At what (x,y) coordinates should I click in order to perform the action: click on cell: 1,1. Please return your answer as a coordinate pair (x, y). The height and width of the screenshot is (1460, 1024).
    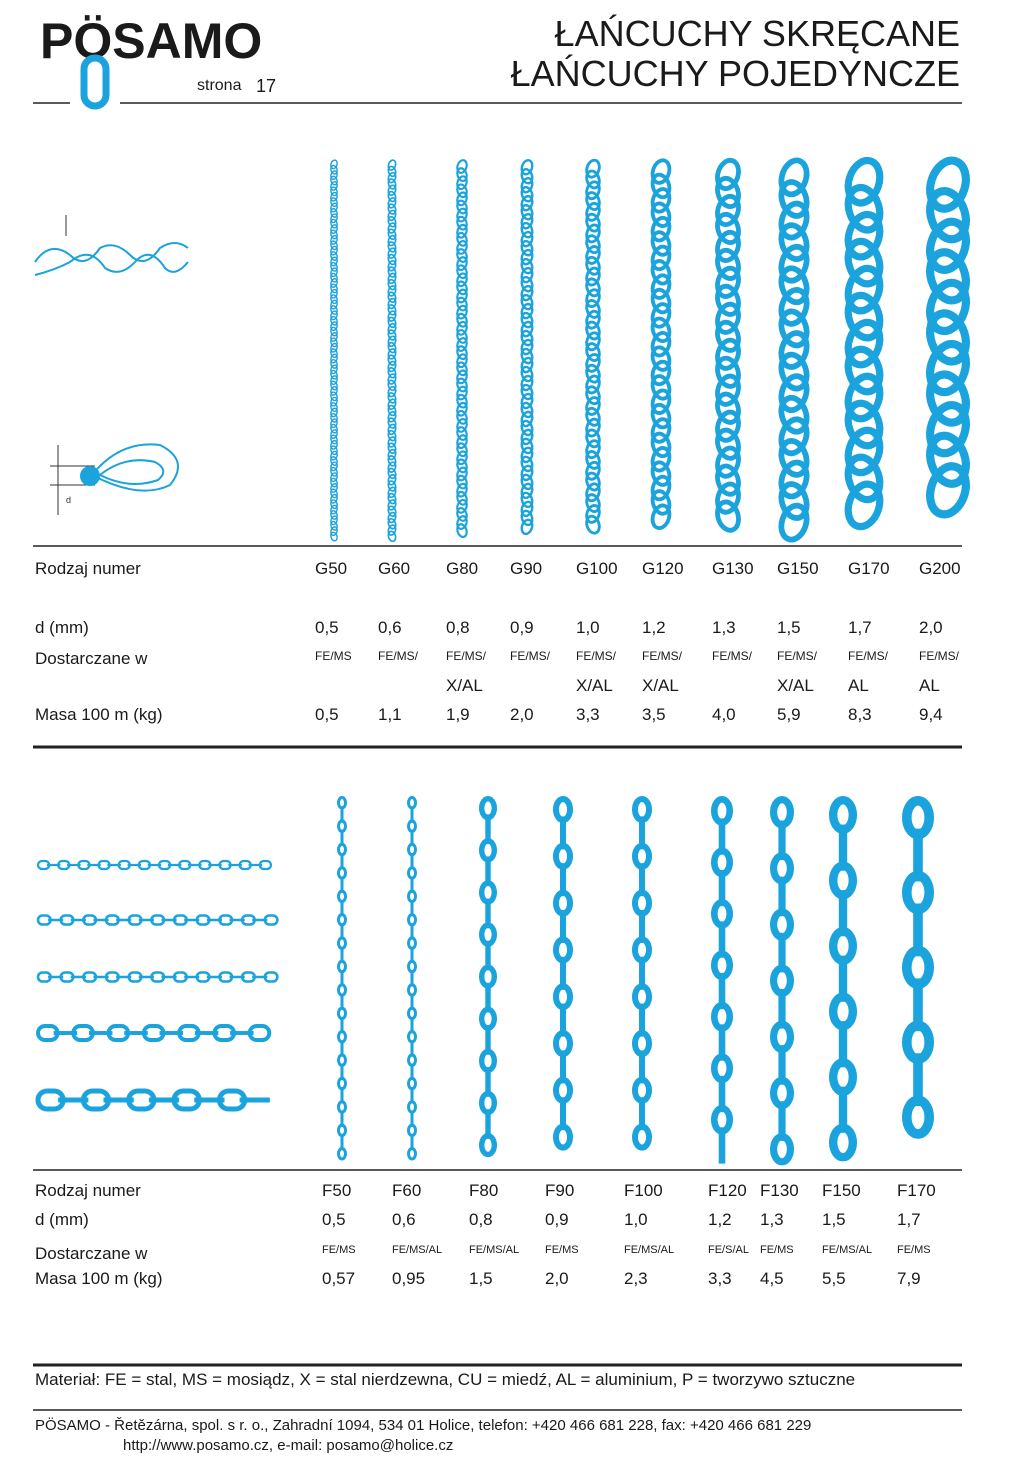
    Looking at the image, I should click on (390, 714).